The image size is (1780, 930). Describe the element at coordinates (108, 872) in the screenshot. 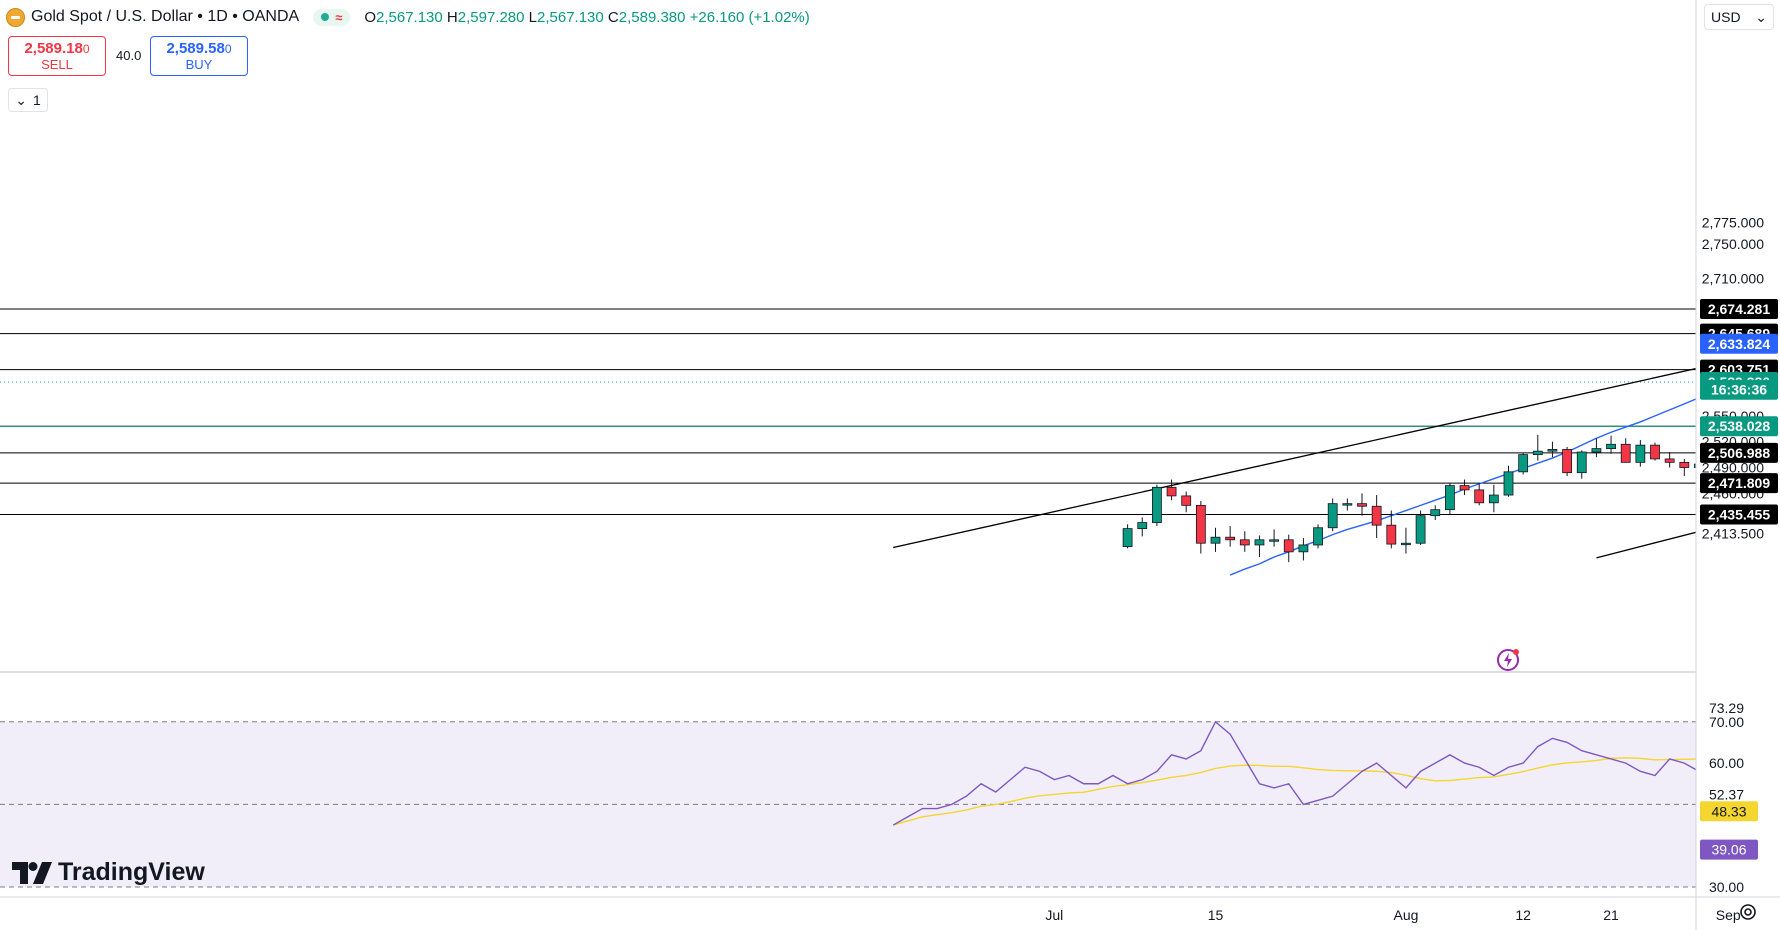

I see `tradingview-logo: TradingView` at that location.